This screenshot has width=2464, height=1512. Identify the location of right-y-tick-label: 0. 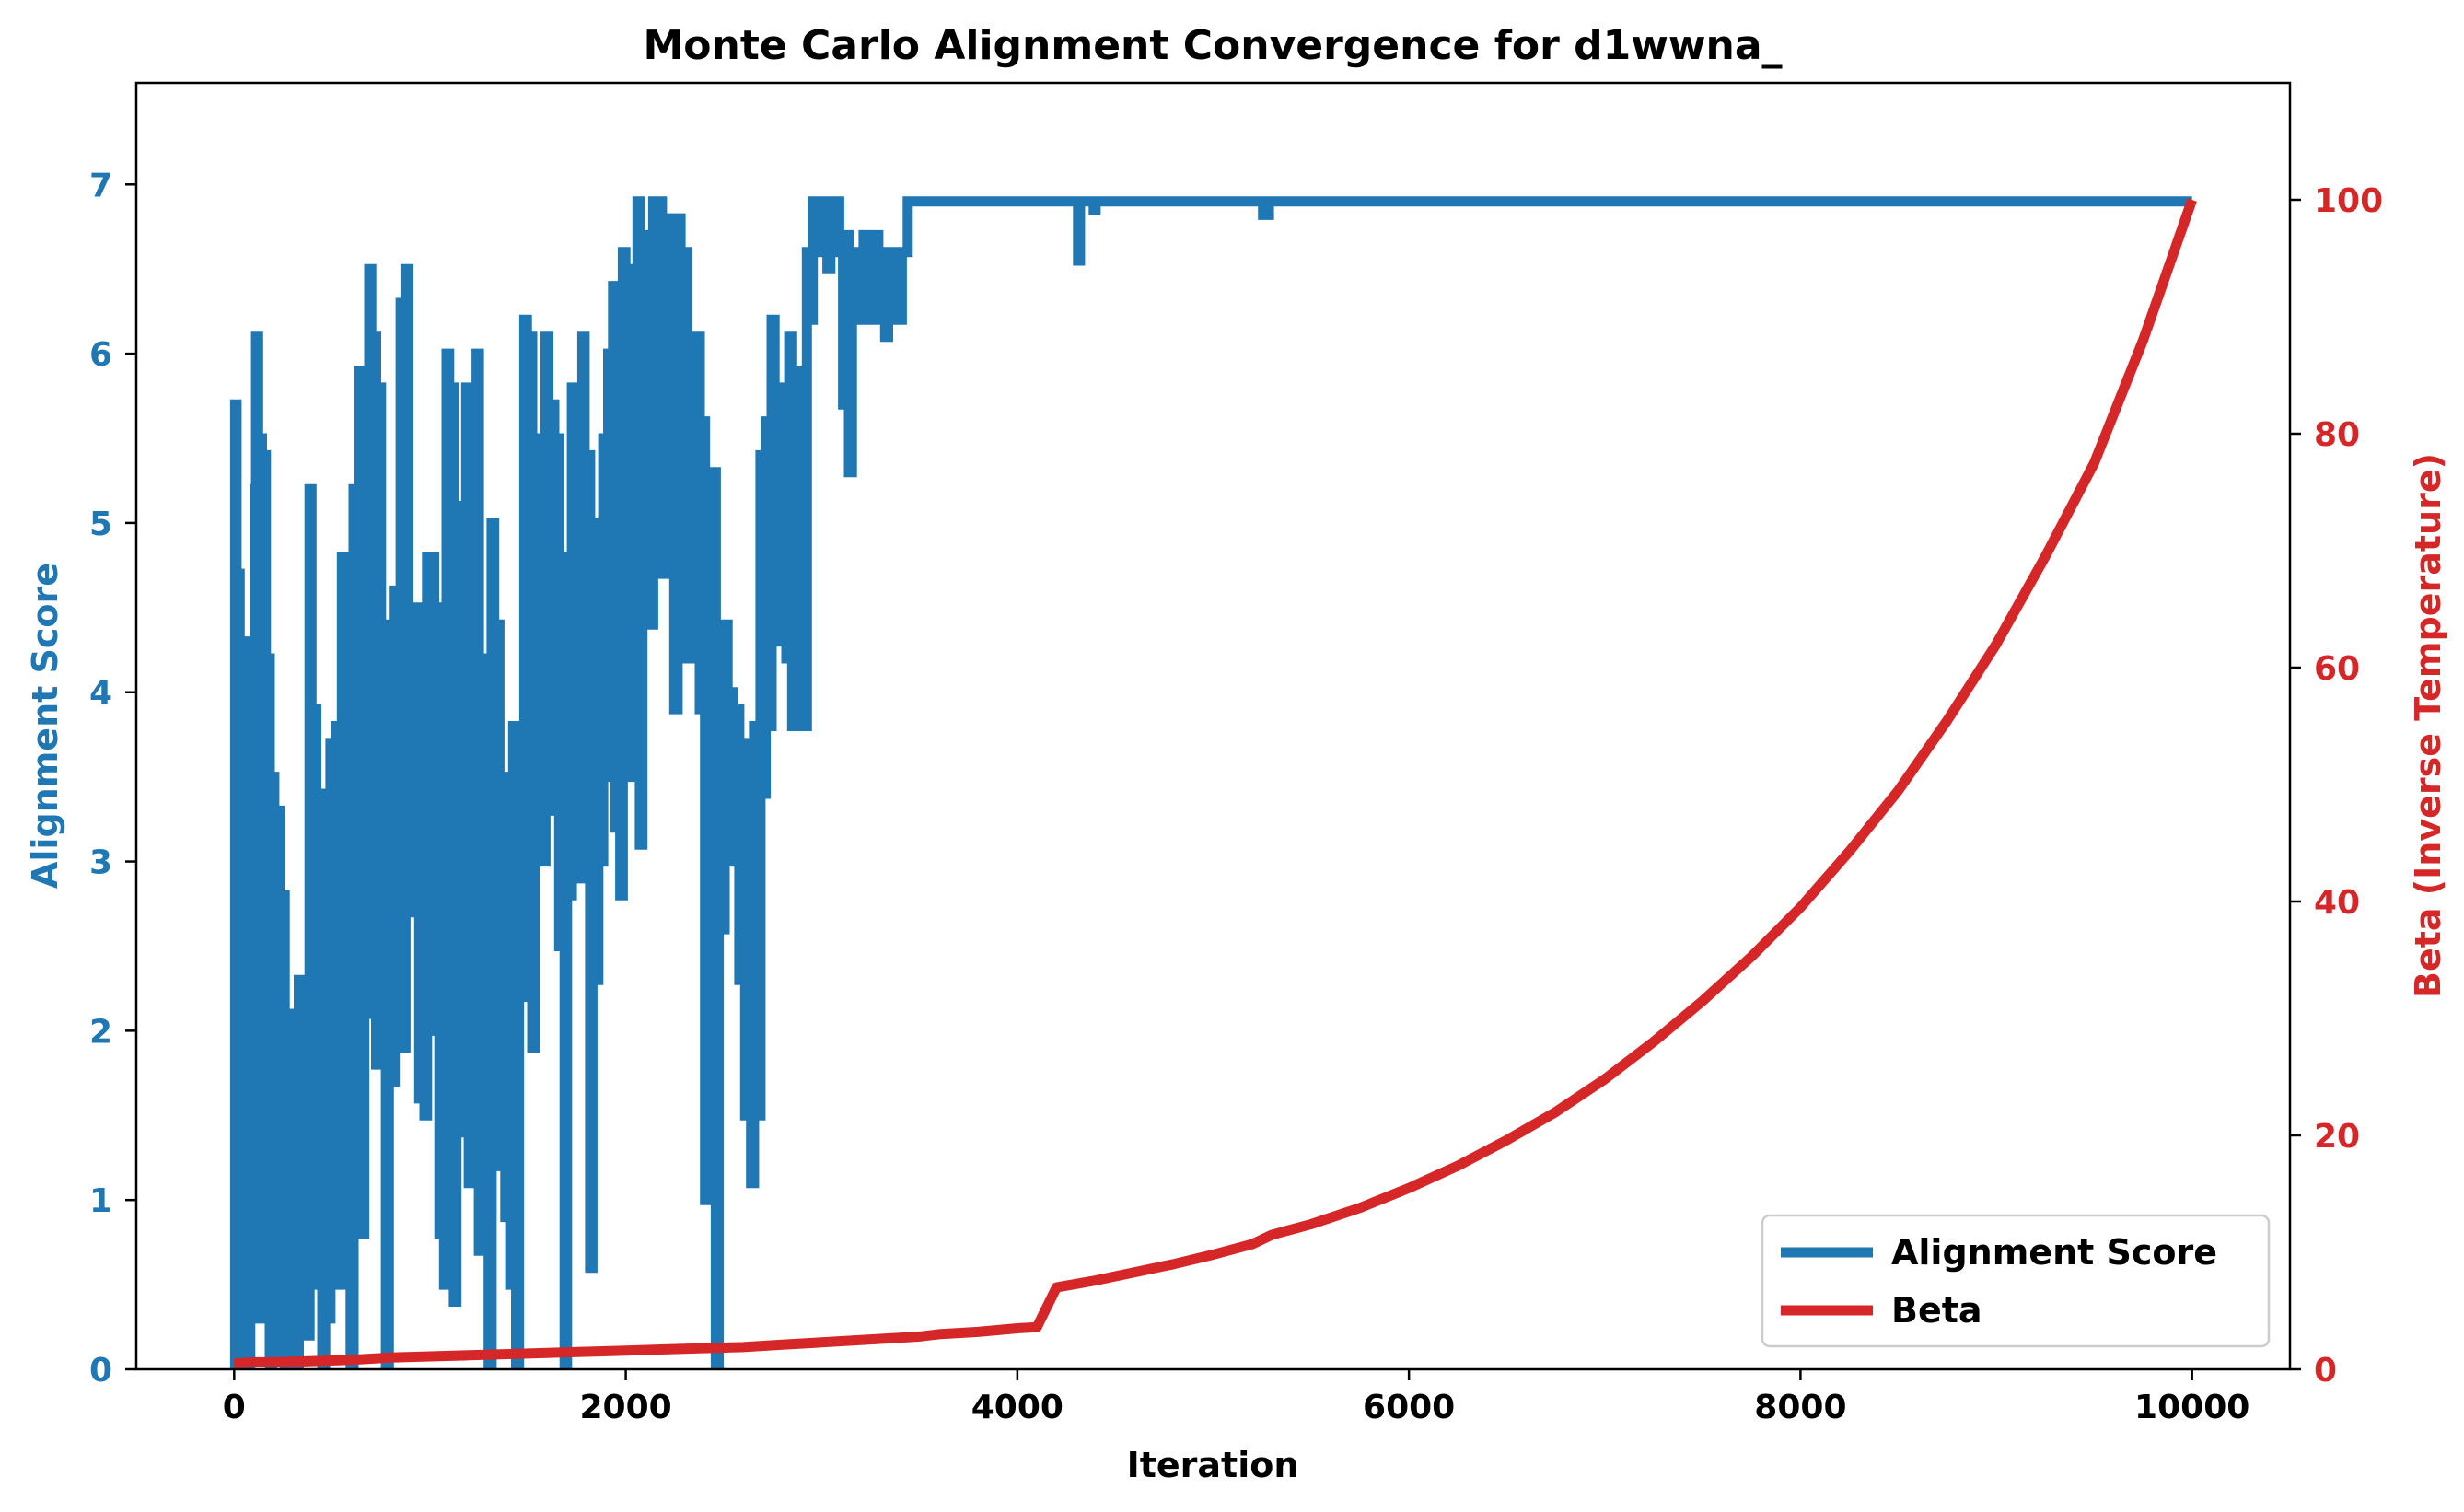
(2325, 1371).